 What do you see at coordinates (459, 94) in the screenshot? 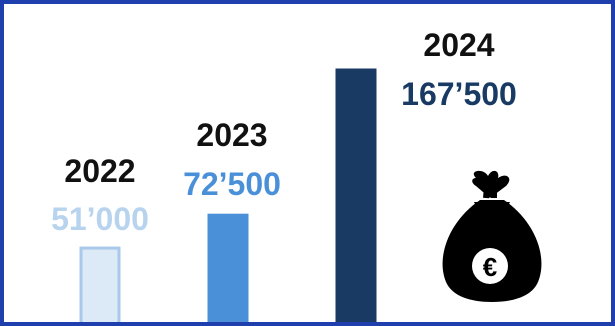
I see `value-label-2024: 167’500` at bounding box center [459, 94].